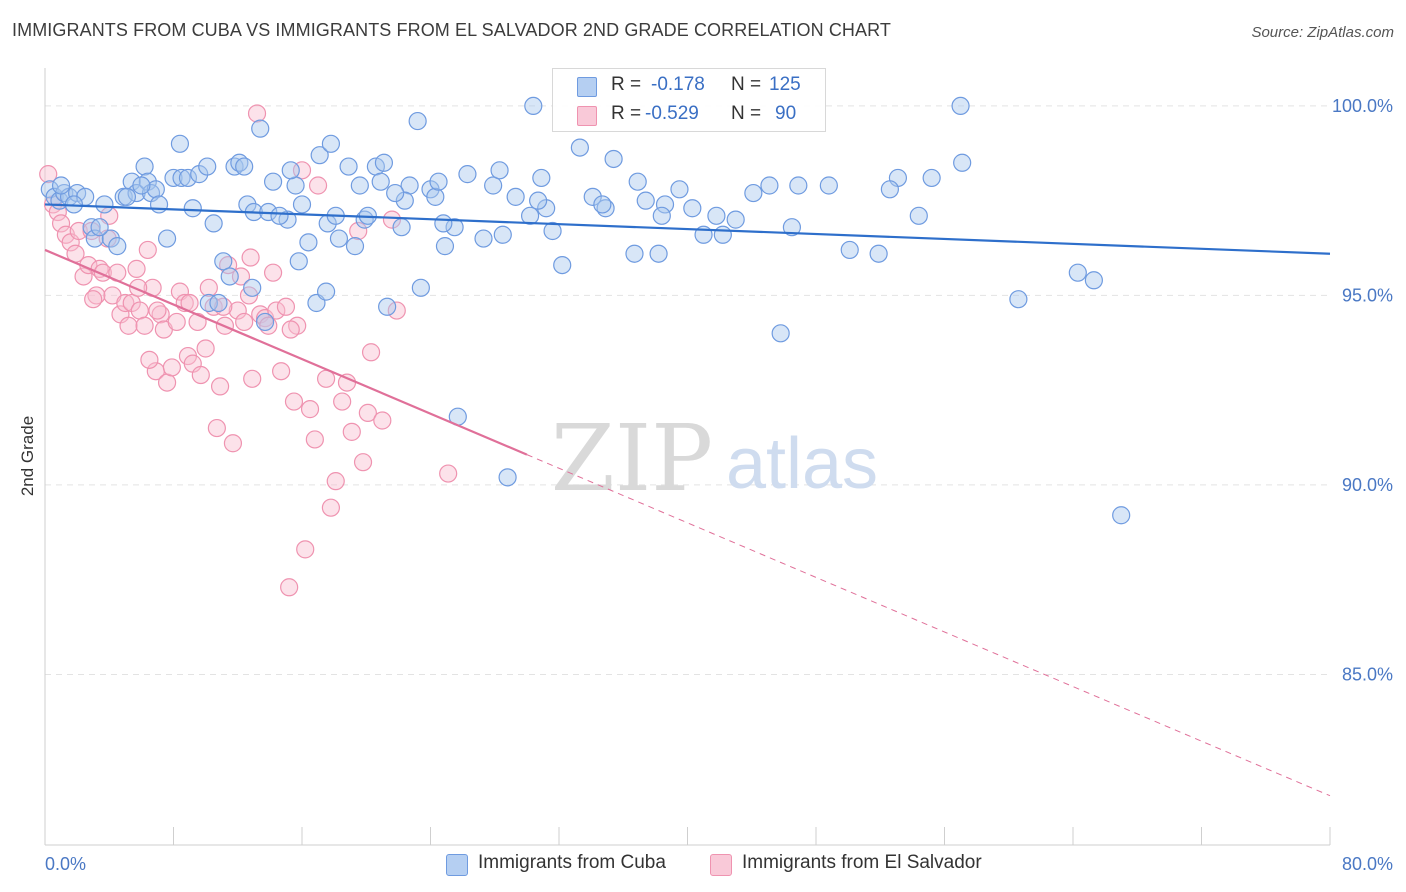 Image resolution: width=1406 pixels, height=892 pixels. I want to click on legend-row-cuba: R = -0.178 N = 125, so click(689, 86).